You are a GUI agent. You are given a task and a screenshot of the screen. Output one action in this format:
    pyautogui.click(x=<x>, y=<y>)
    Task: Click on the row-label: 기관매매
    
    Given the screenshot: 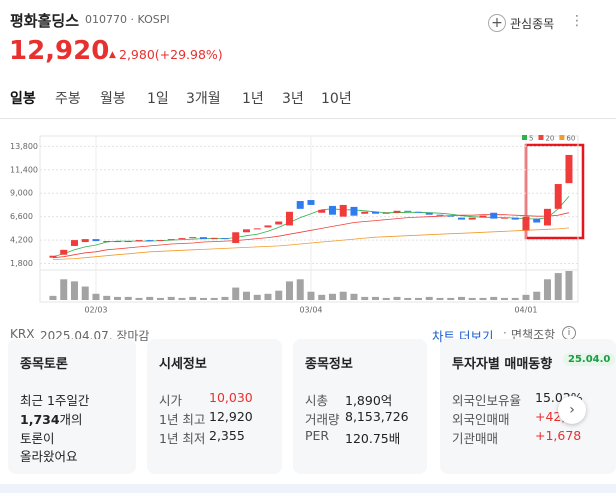 What is the action you would take?
    pyautogui.click(x=475, y=438)
    